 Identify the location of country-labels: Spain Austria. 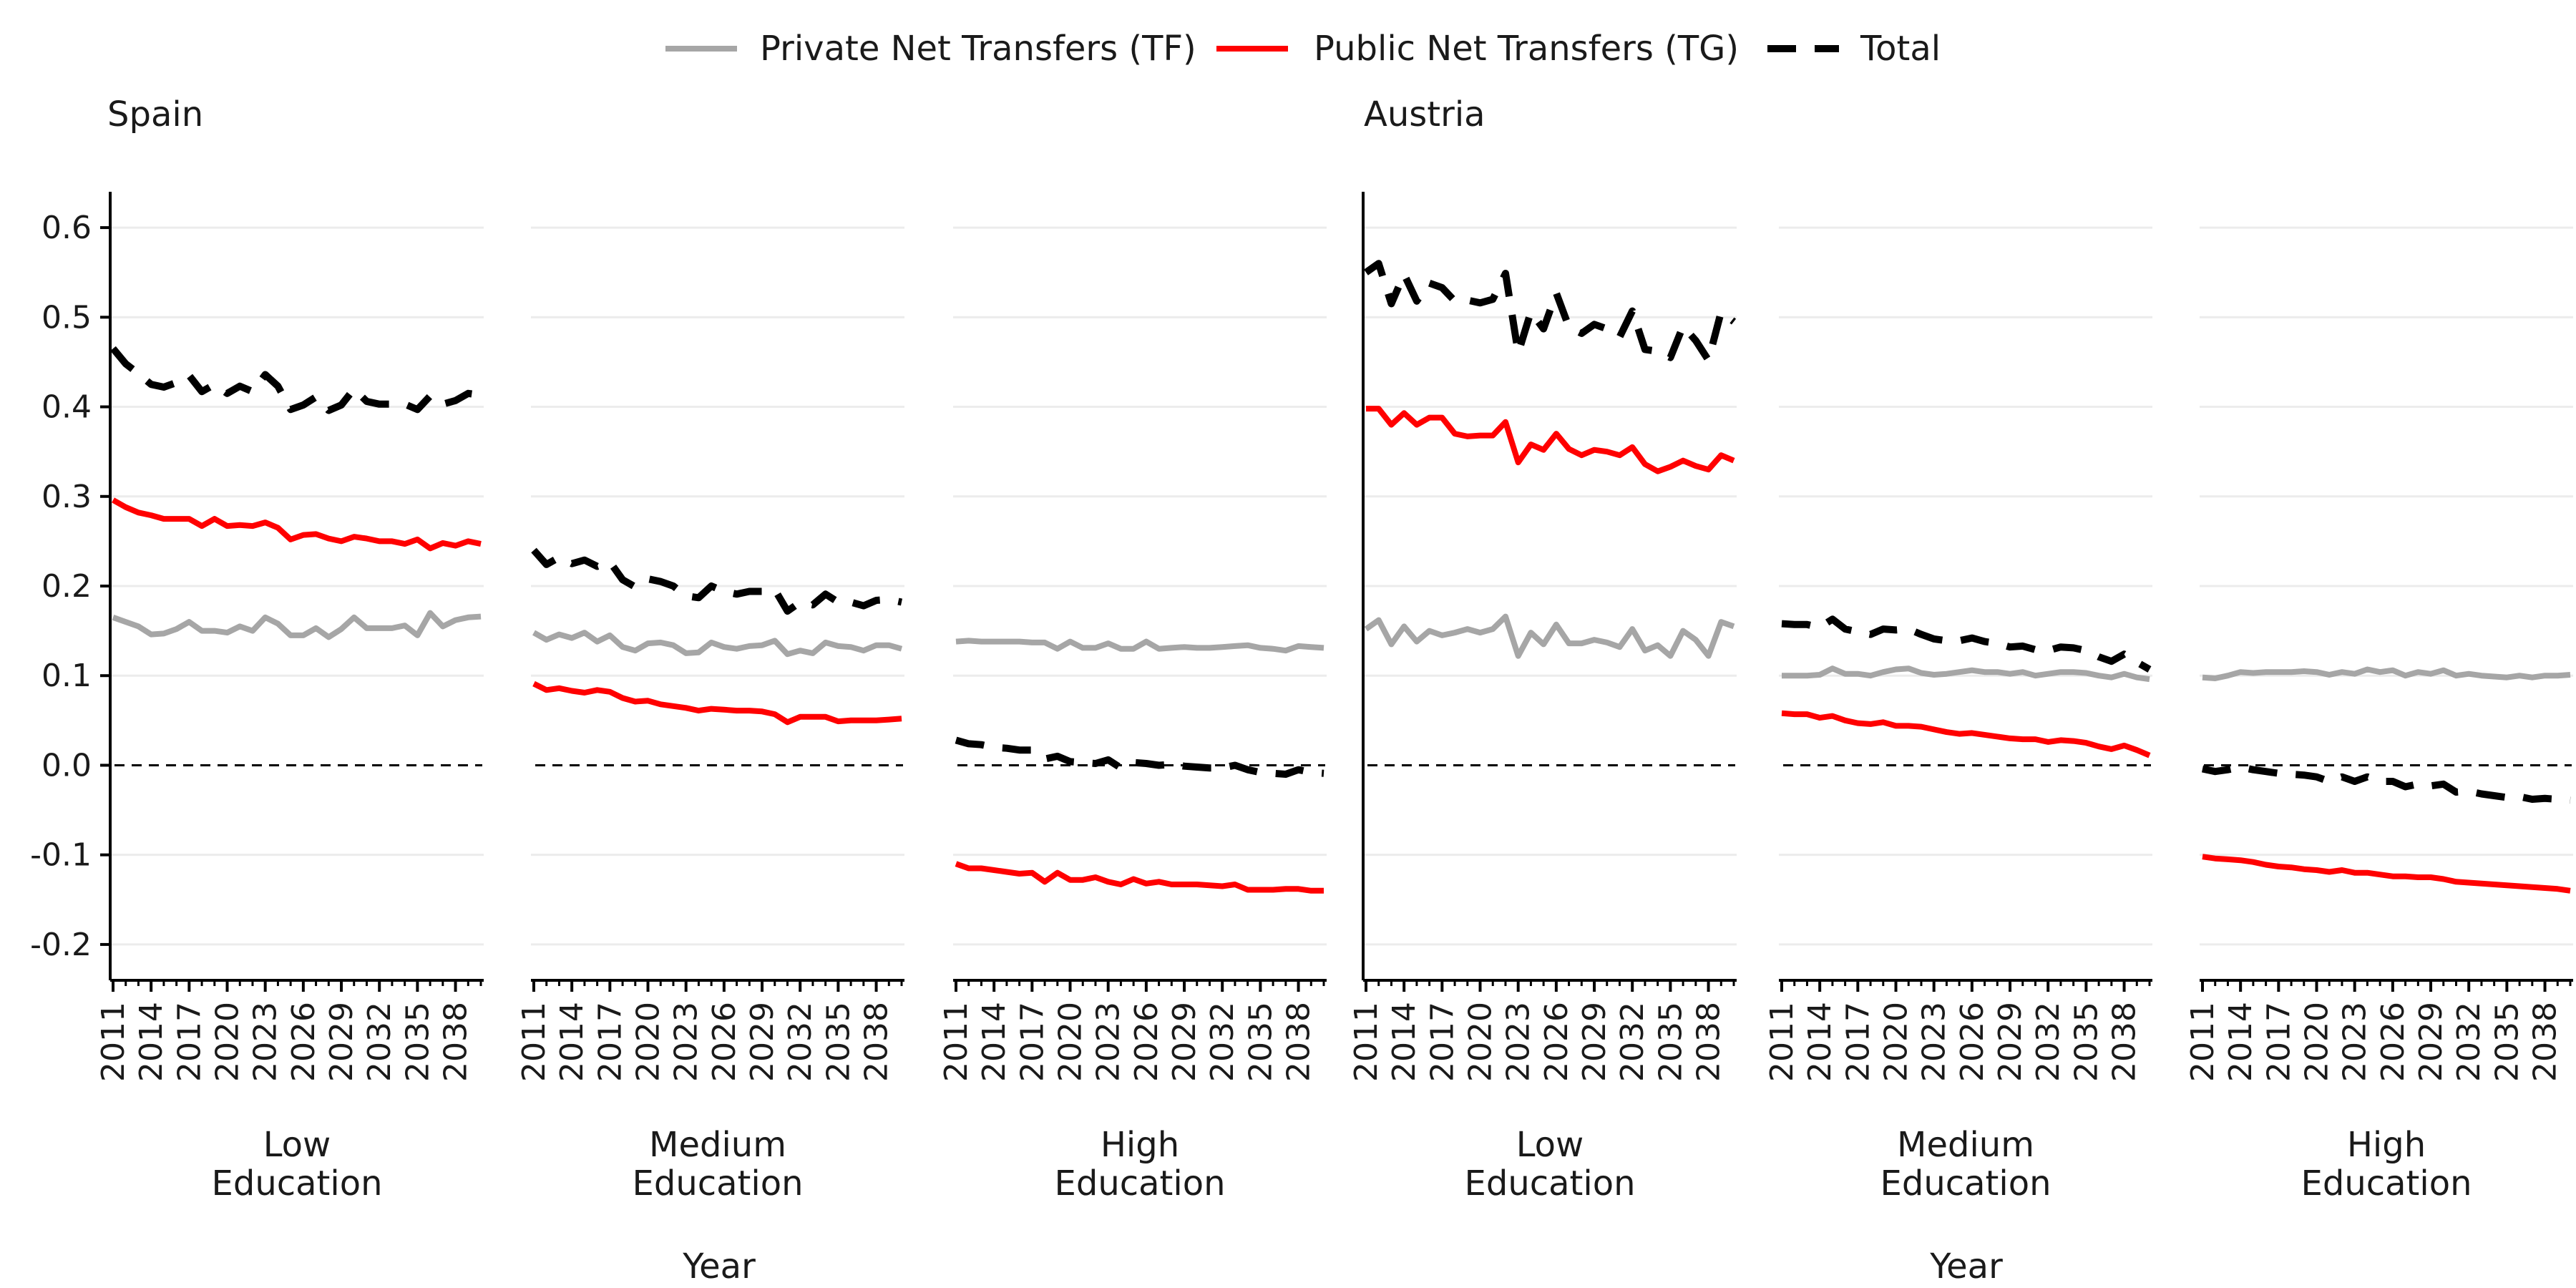
(796, 114).